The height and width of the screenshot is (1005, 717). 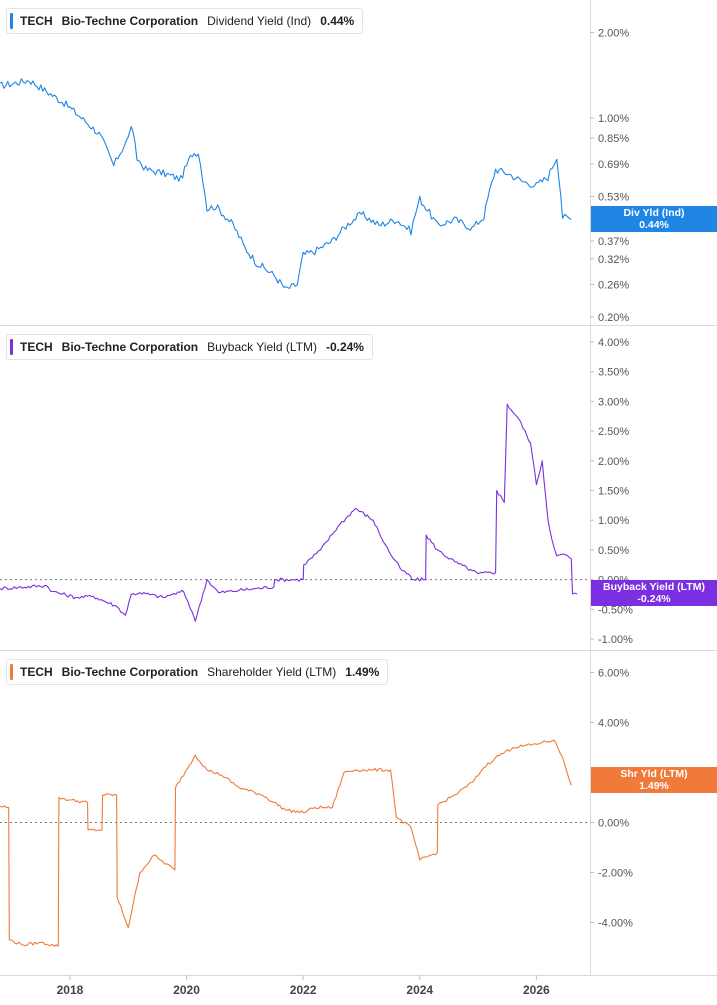 What do you see at coordinates (337, 21) in the screenshot?
I see `legend-value: 0.44%` at bounding box center [337, 21].